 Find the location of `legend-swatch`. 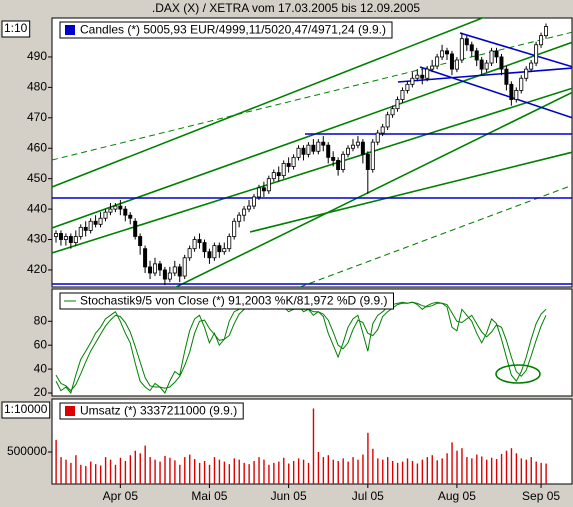

legend-swatch is located at coordinates (70, 30).